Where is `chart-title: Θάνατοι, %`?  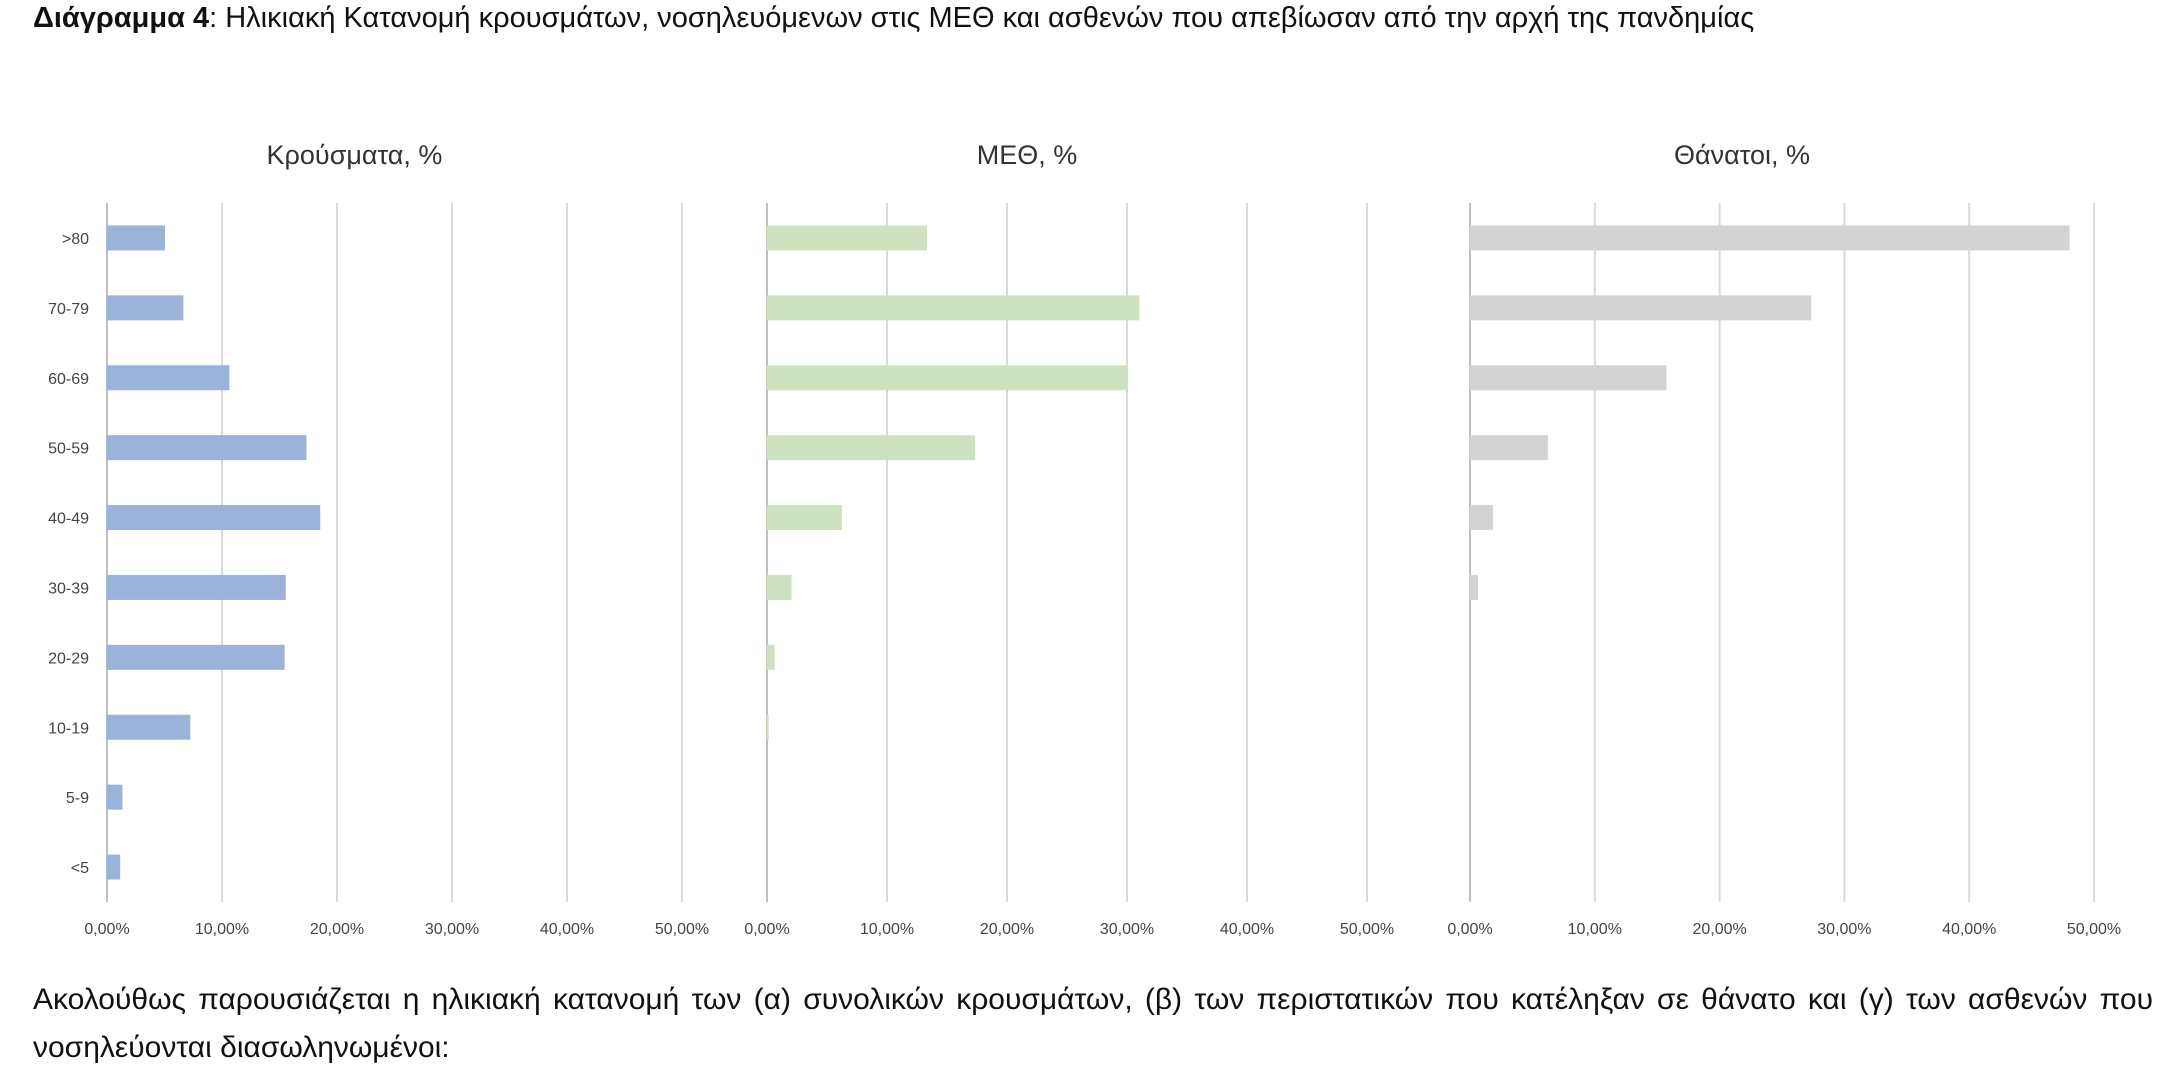 chart-title: Θάνατοι, % is located at coordinates (1742, 155).